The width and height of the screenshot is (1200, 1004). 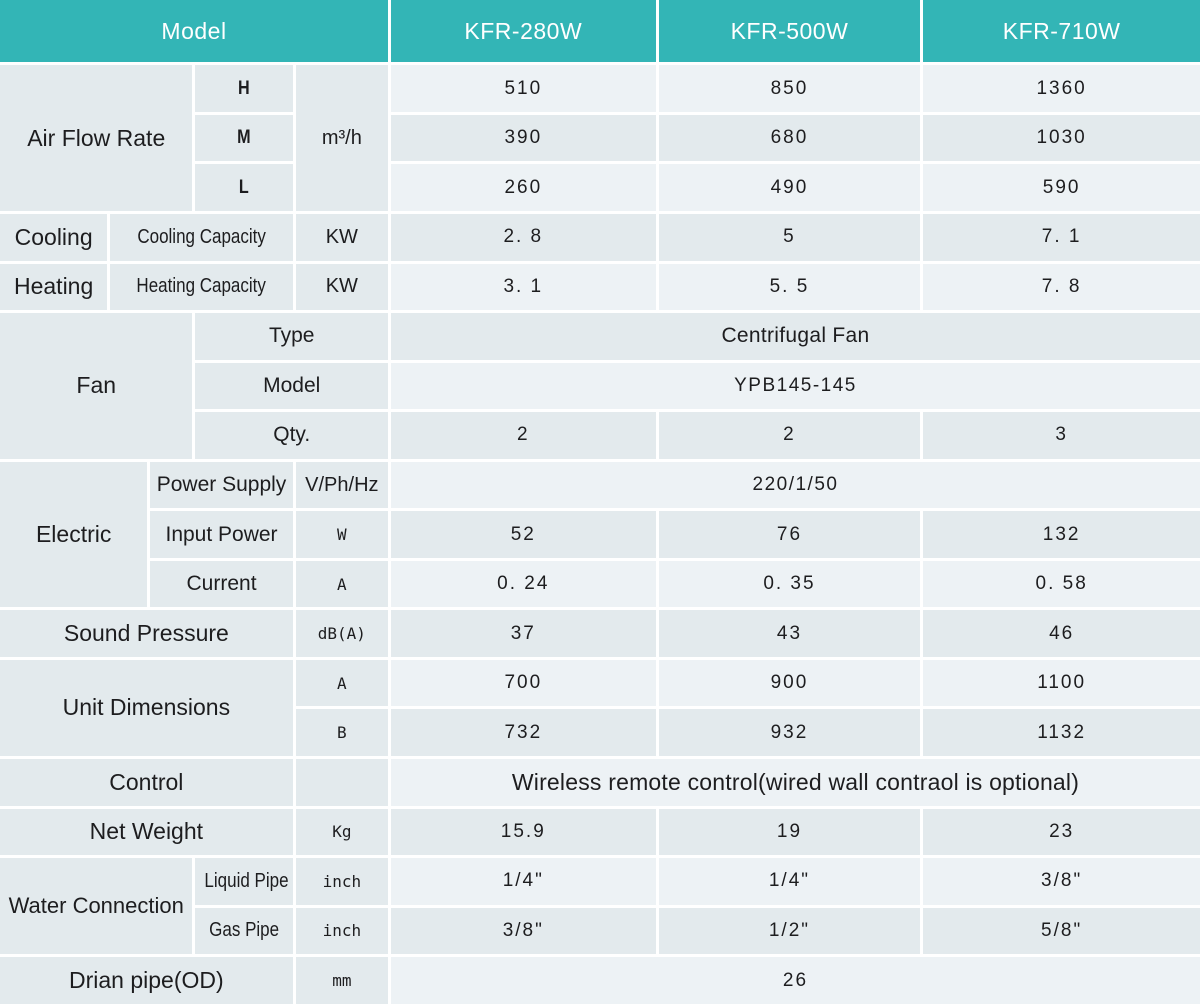 I want to click on liquid-500: 1/4", so click(x=789, y=881).